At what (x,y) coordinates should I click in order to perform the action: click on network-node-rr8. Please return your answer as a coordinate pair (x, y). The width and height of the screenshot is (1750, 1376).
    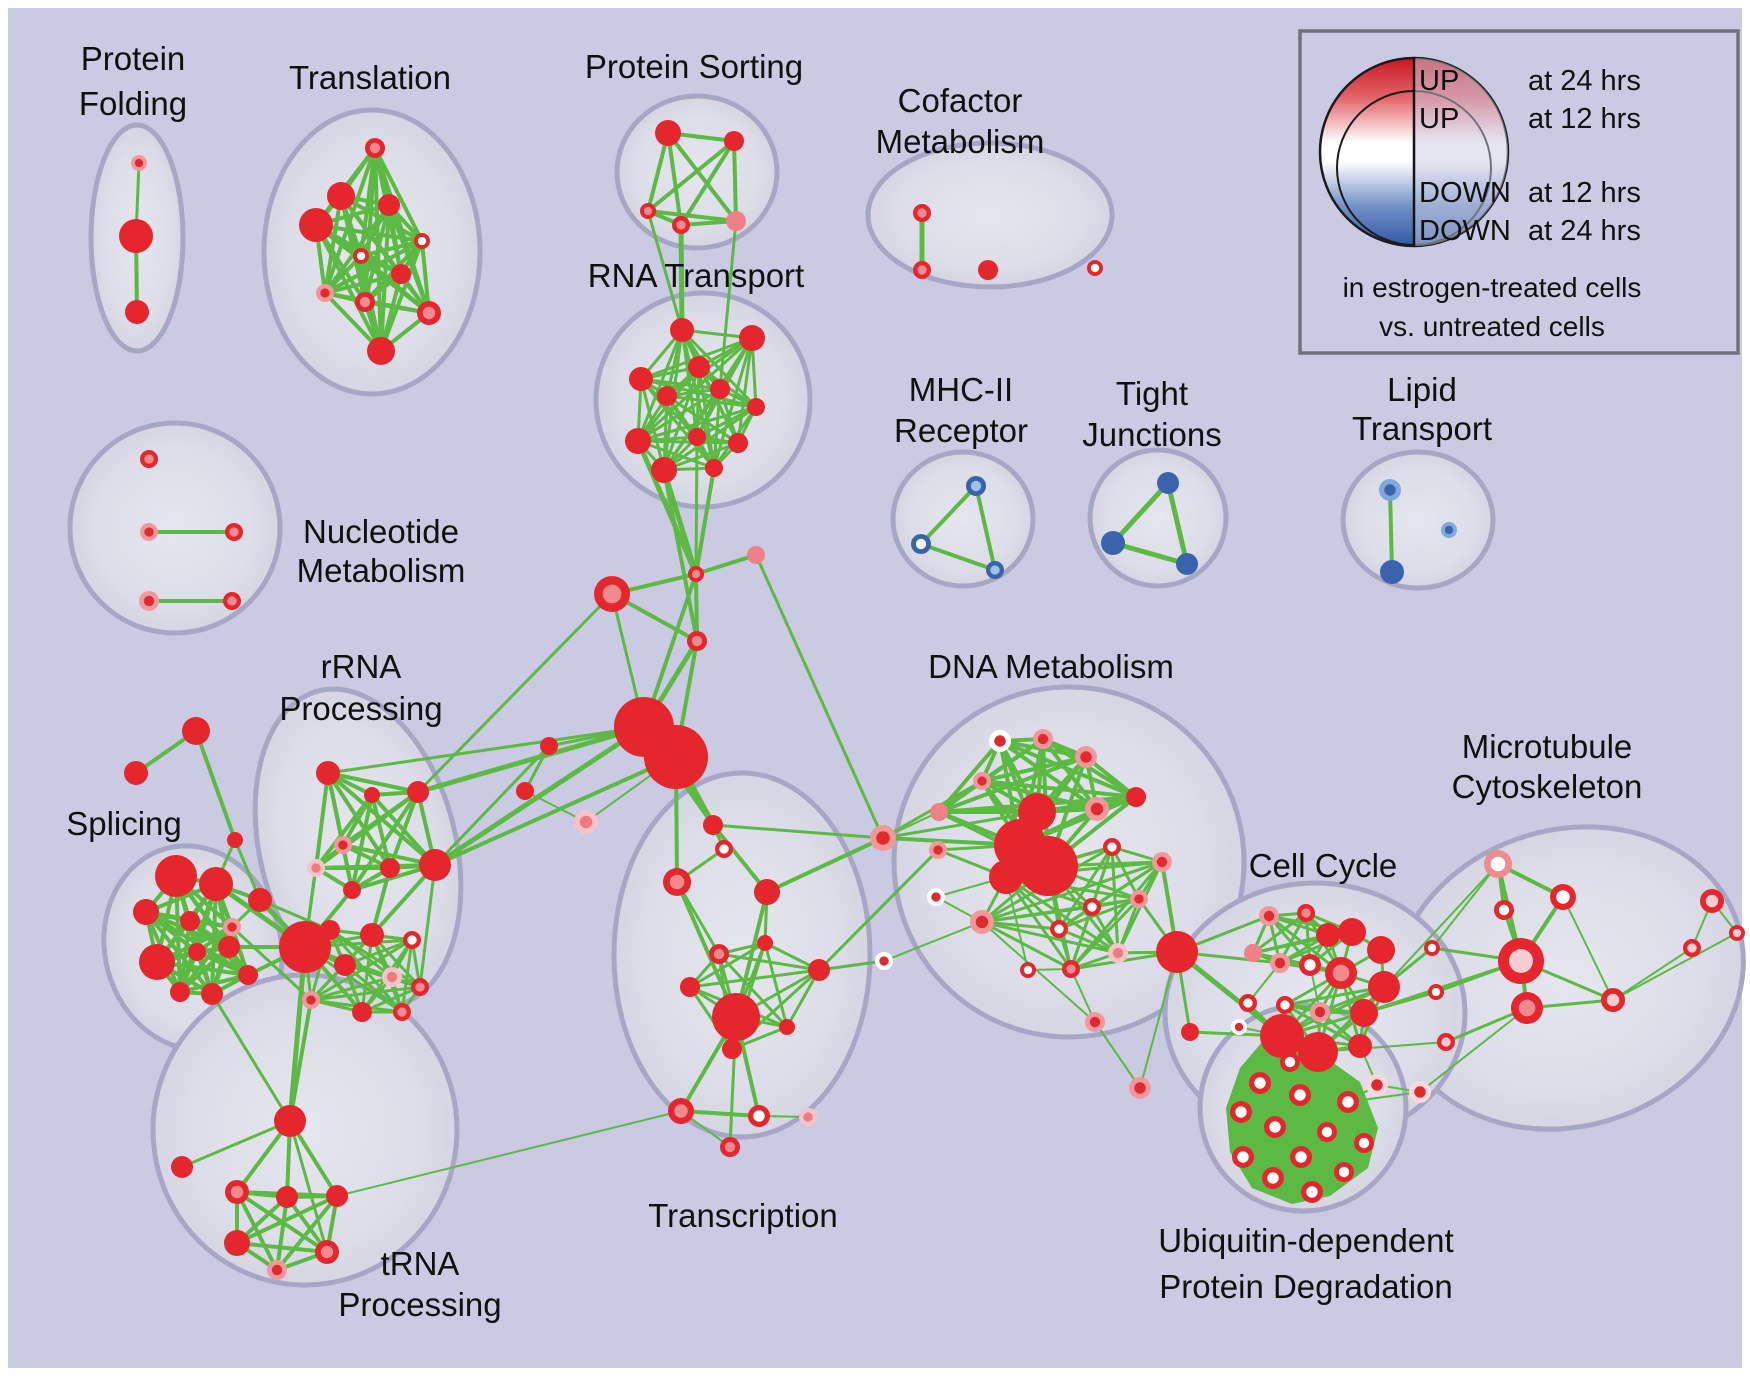
    Looking at the image, I should click on (435, 865).